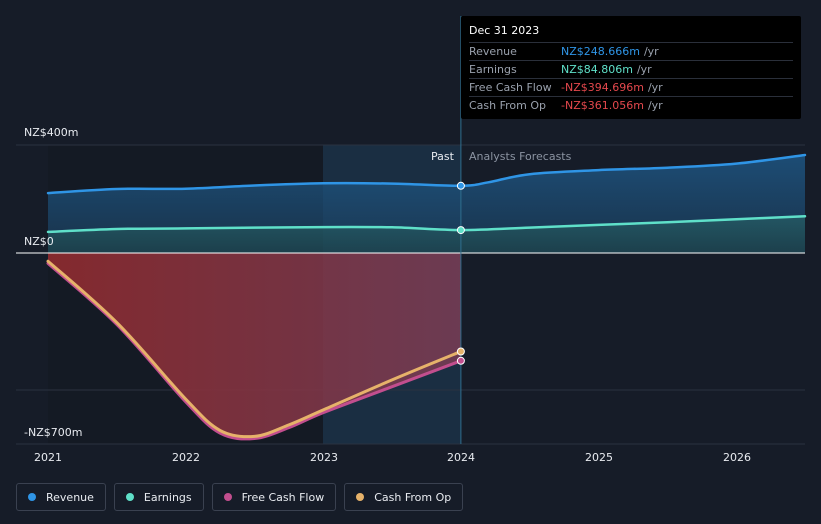 The width and height of the screenshot is (821, 524). What do you see at coordinates (508, 105) in the screenshot?
I see `tooltip-label: Cash From Op` at bounding box center [508, 105].